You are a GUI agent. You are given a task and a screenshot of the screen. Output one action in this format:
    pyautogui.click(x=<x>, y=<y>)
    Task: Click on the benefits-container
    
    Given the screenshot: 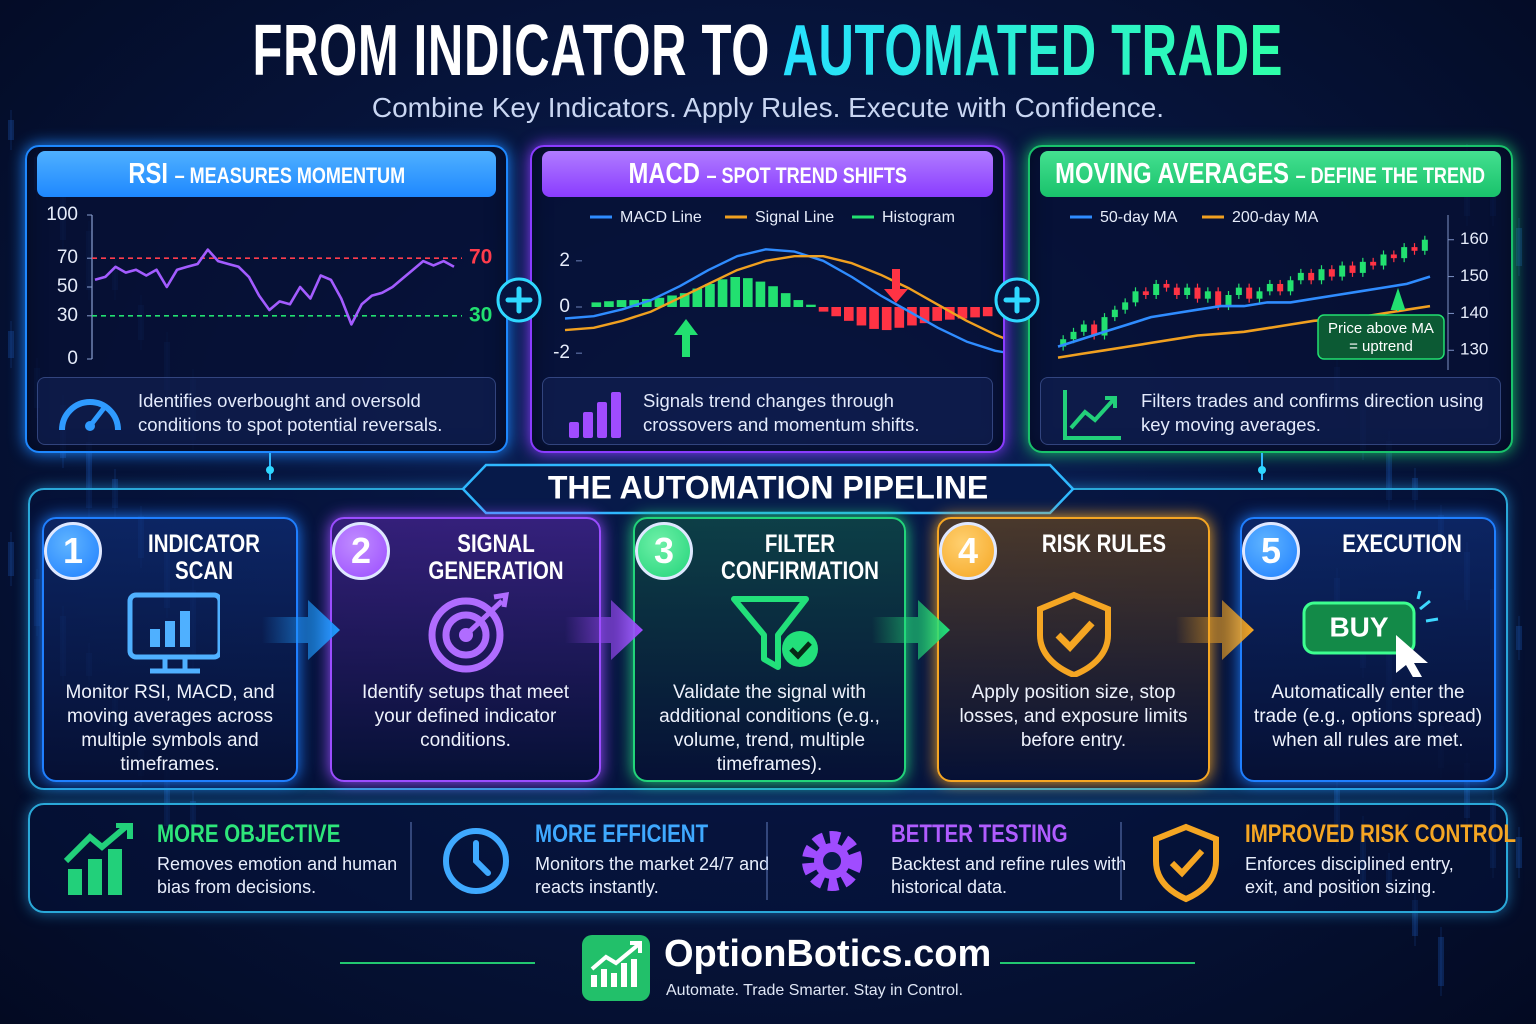 What is the action you would take?
    pyautogui.click(x=768, y=858)
    